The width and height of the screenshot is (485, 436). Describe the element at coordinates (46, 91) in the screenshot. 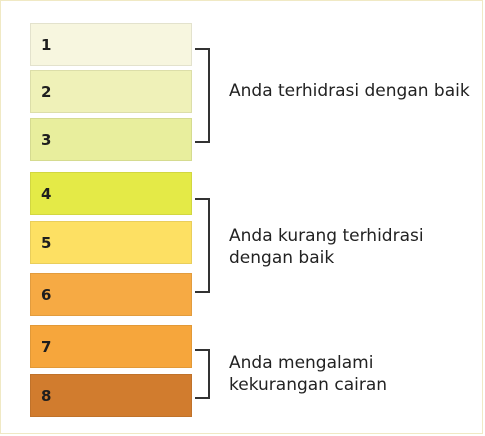

I see `level-number: 2` at that location.